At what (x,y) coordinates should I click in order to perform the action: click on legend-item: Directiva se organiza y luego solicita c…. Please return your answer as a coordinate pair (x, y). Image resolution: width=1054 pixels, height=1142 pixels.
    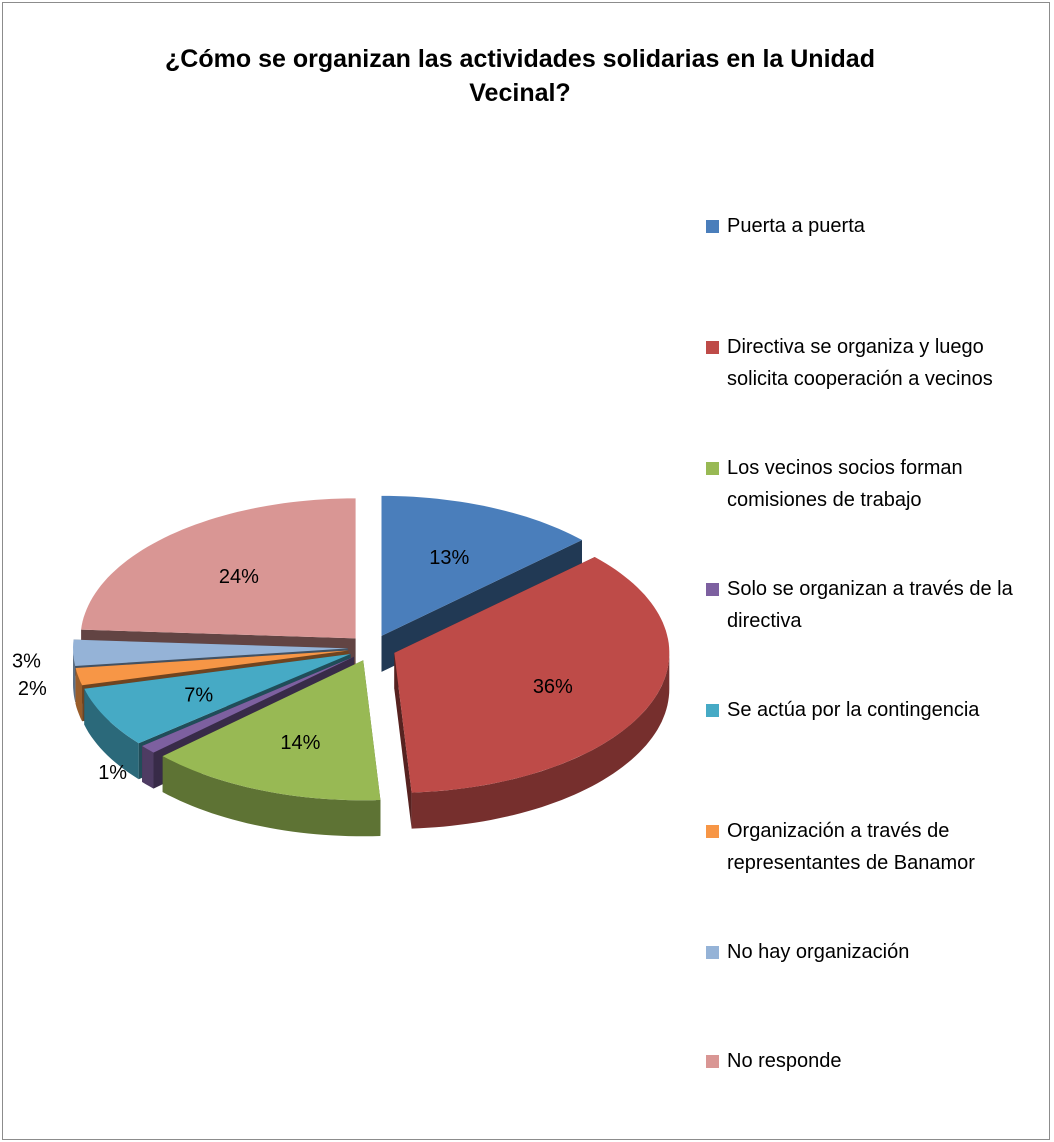
    Looking at the image, I should click on (876, 363).